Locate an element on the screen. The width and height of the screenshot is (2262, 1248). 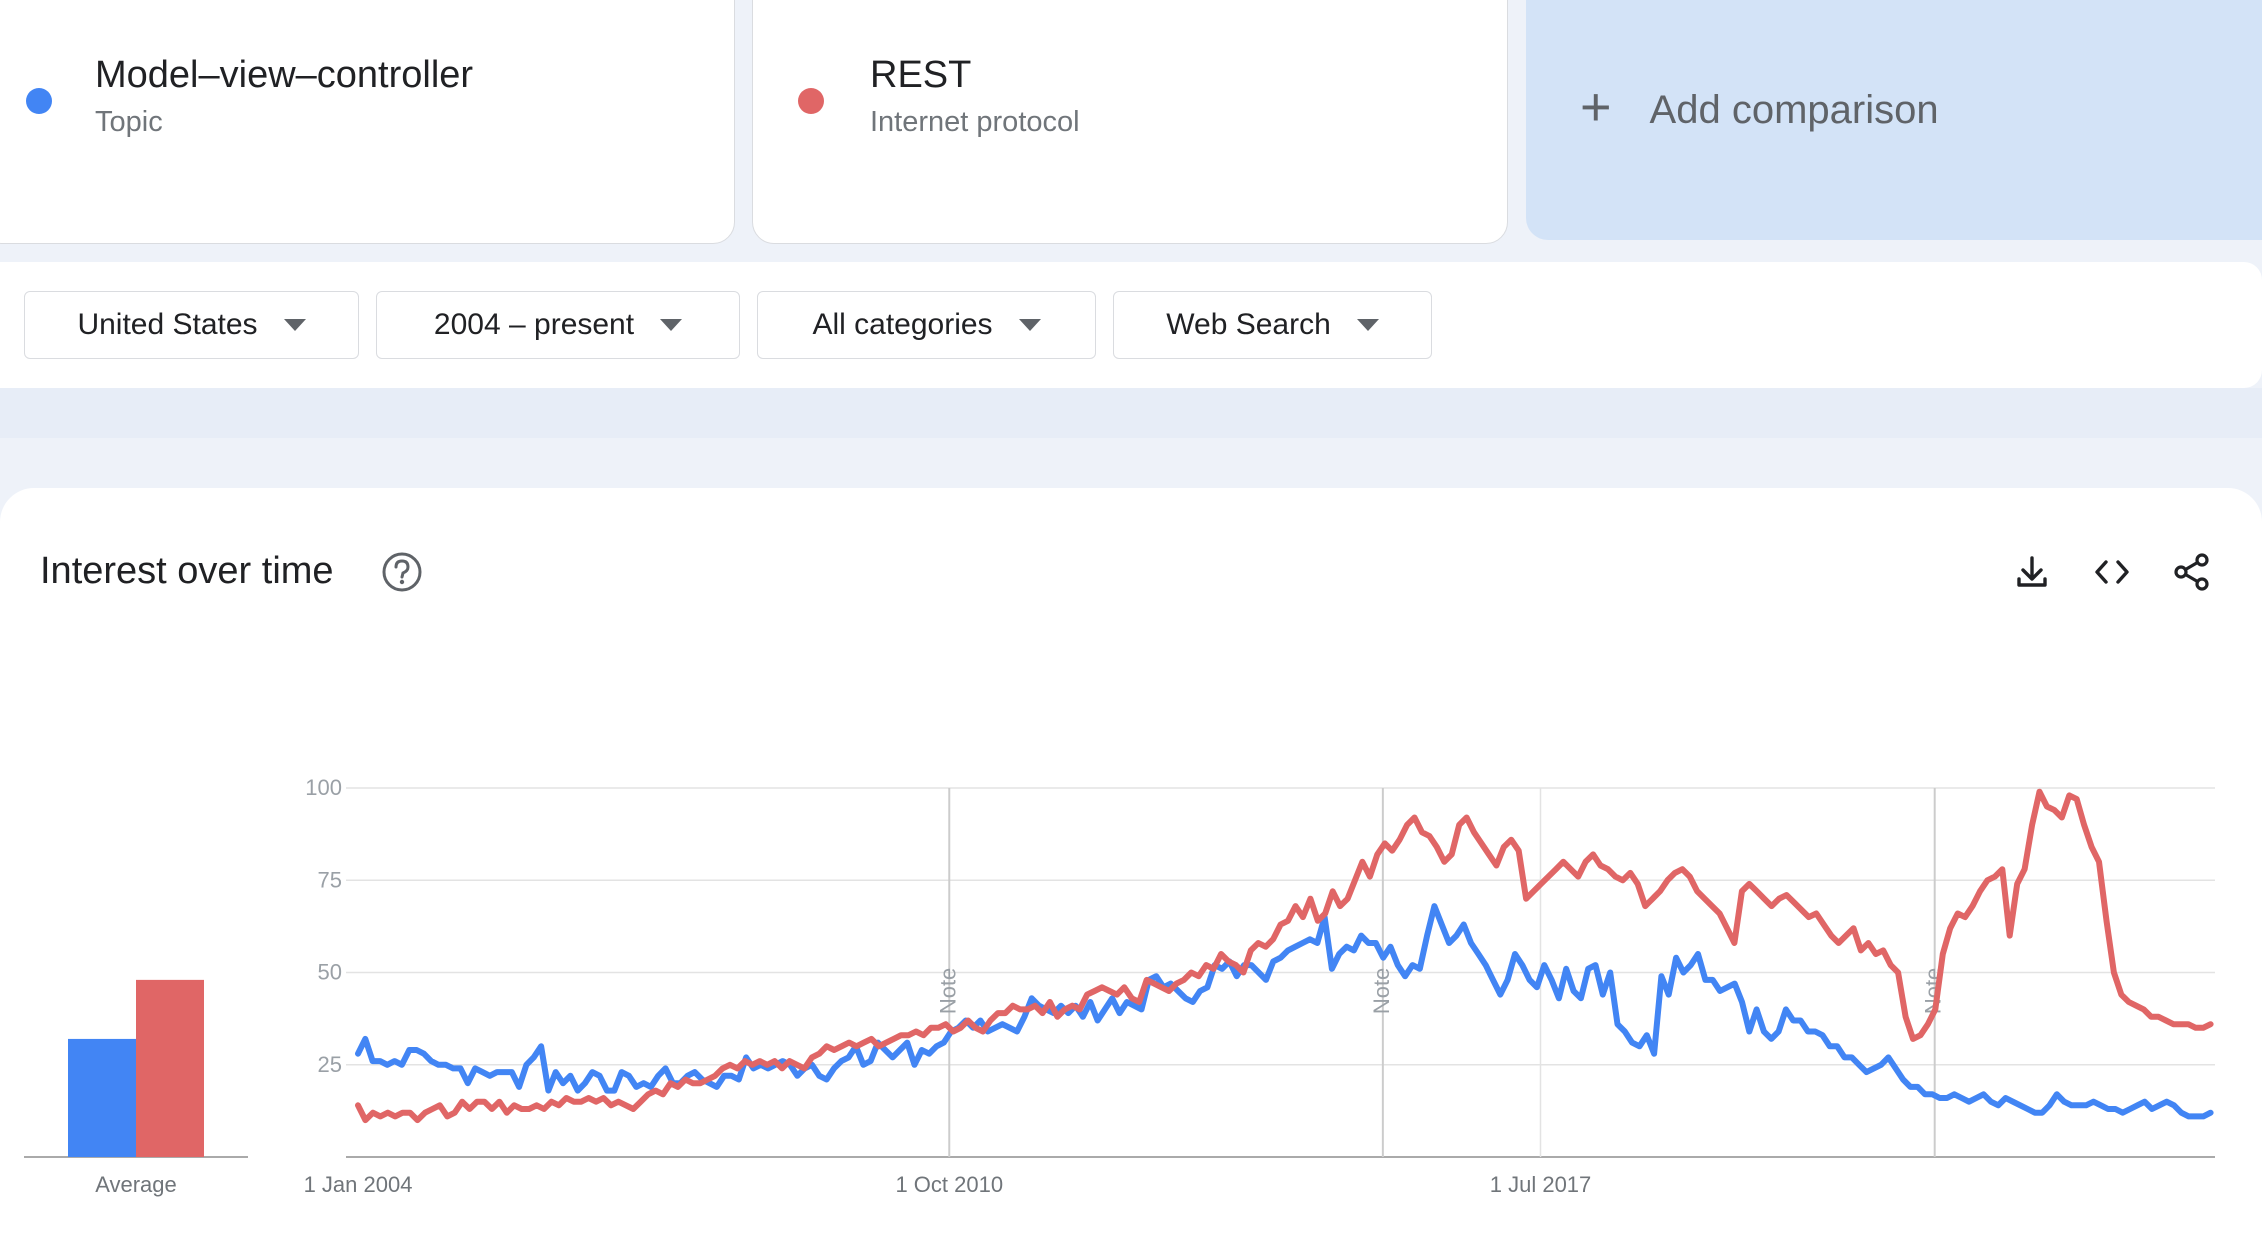
y-tick-label: 50 is located at coordinates (330, 972).